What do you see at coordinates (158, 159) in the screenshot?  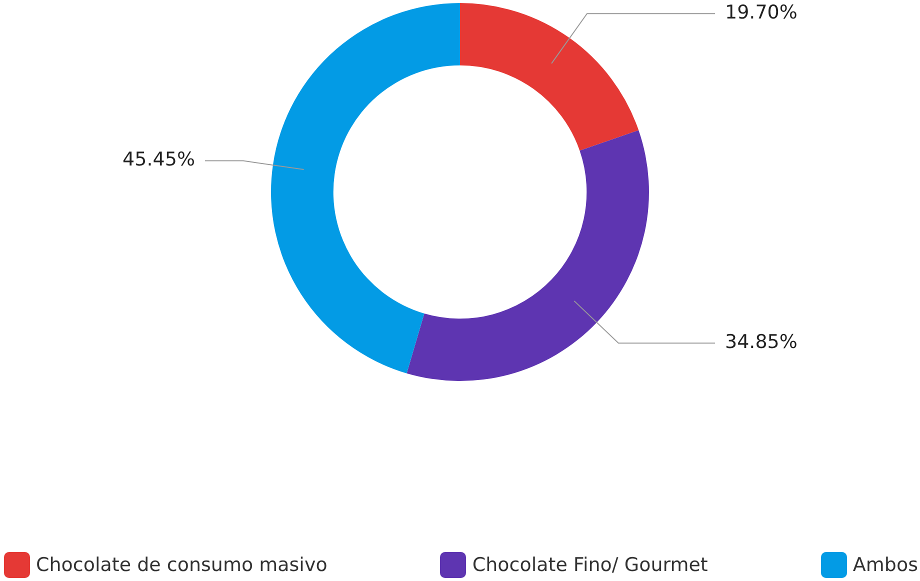 I see `data-label: 45.45%` at bounding box center [158, 159].